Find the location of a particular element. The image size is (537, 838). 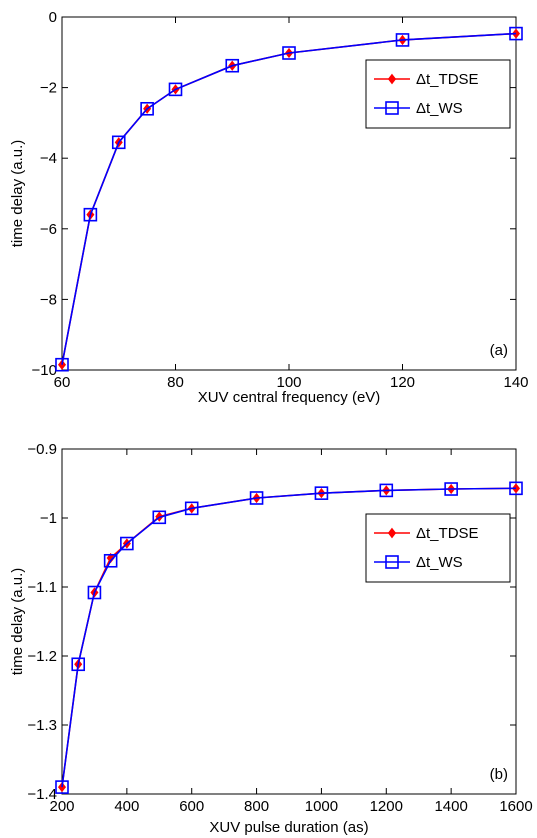

x-tick-label: 400 is located at coordinates (126, 806).